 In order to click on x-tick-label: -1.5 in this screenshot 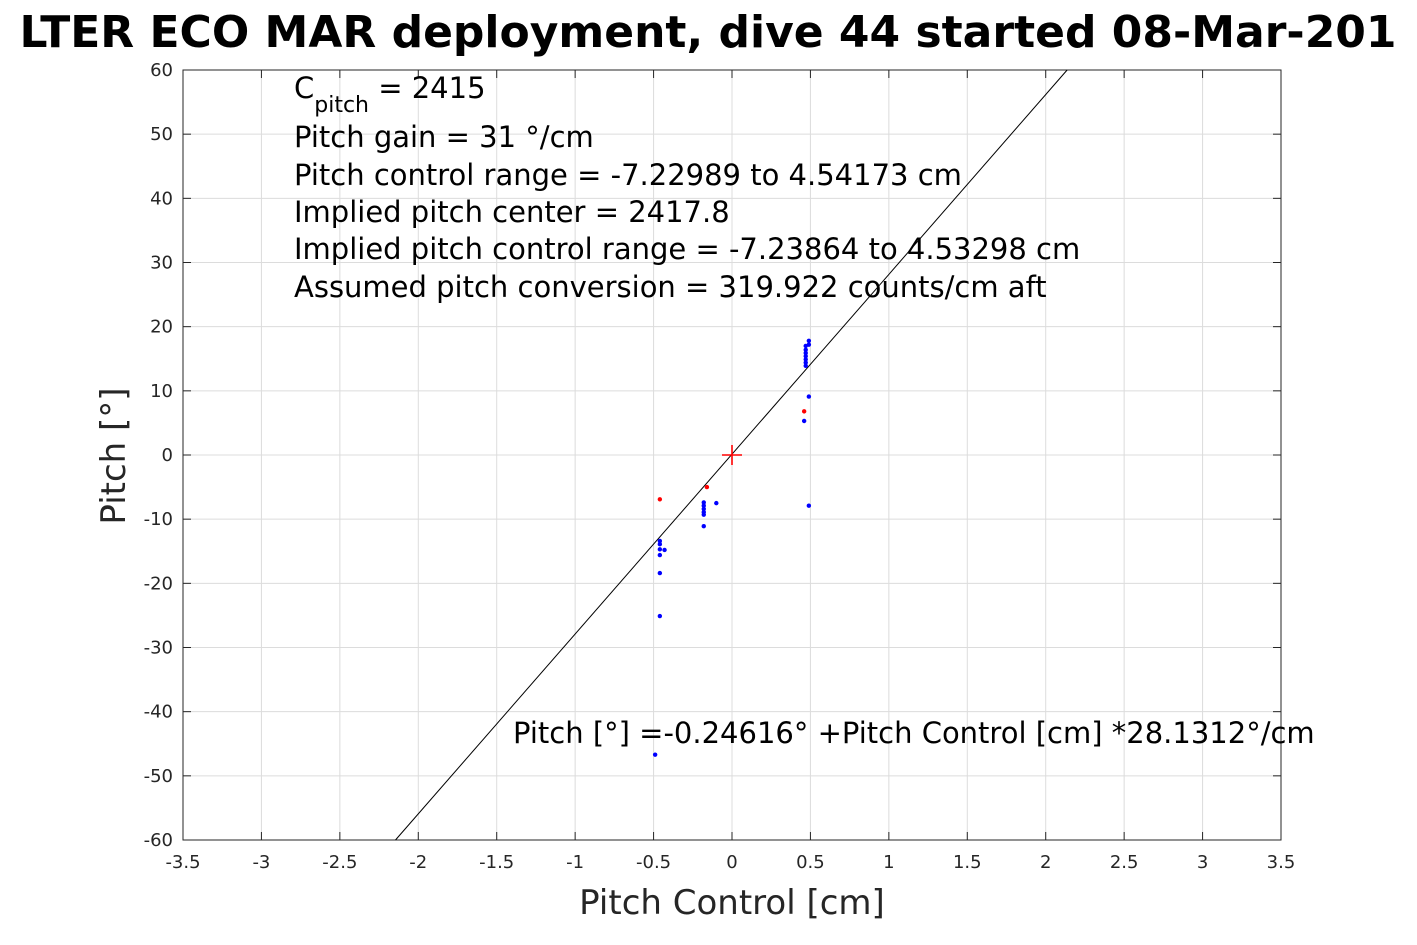, I will do `click(496, 862)`.